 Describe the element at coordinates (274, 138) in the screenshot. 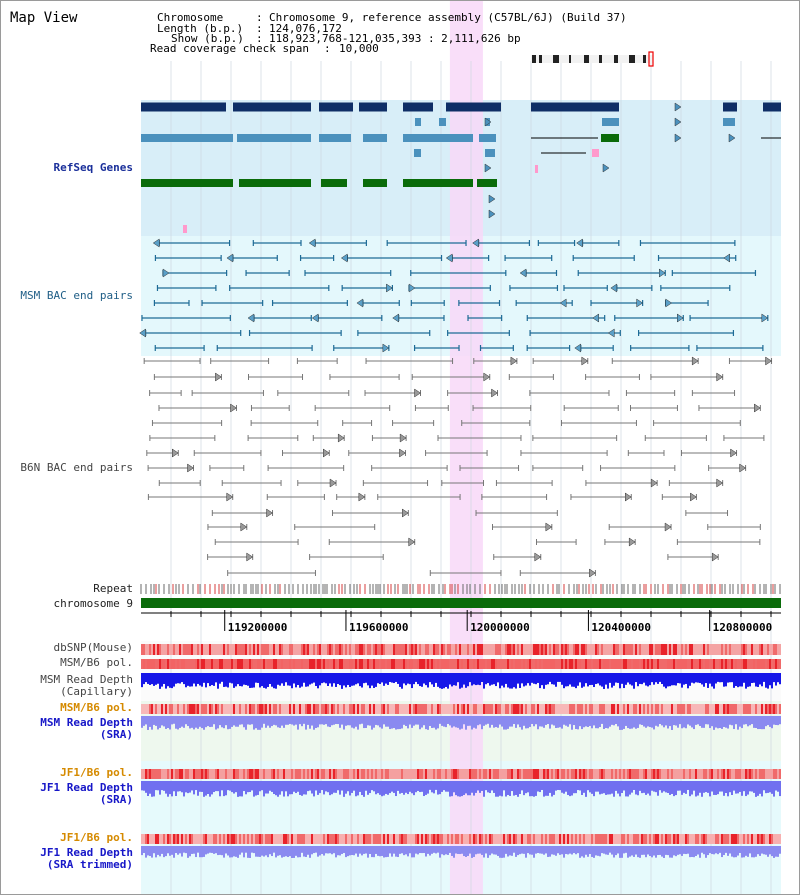

I see `gene-feature` at that location.